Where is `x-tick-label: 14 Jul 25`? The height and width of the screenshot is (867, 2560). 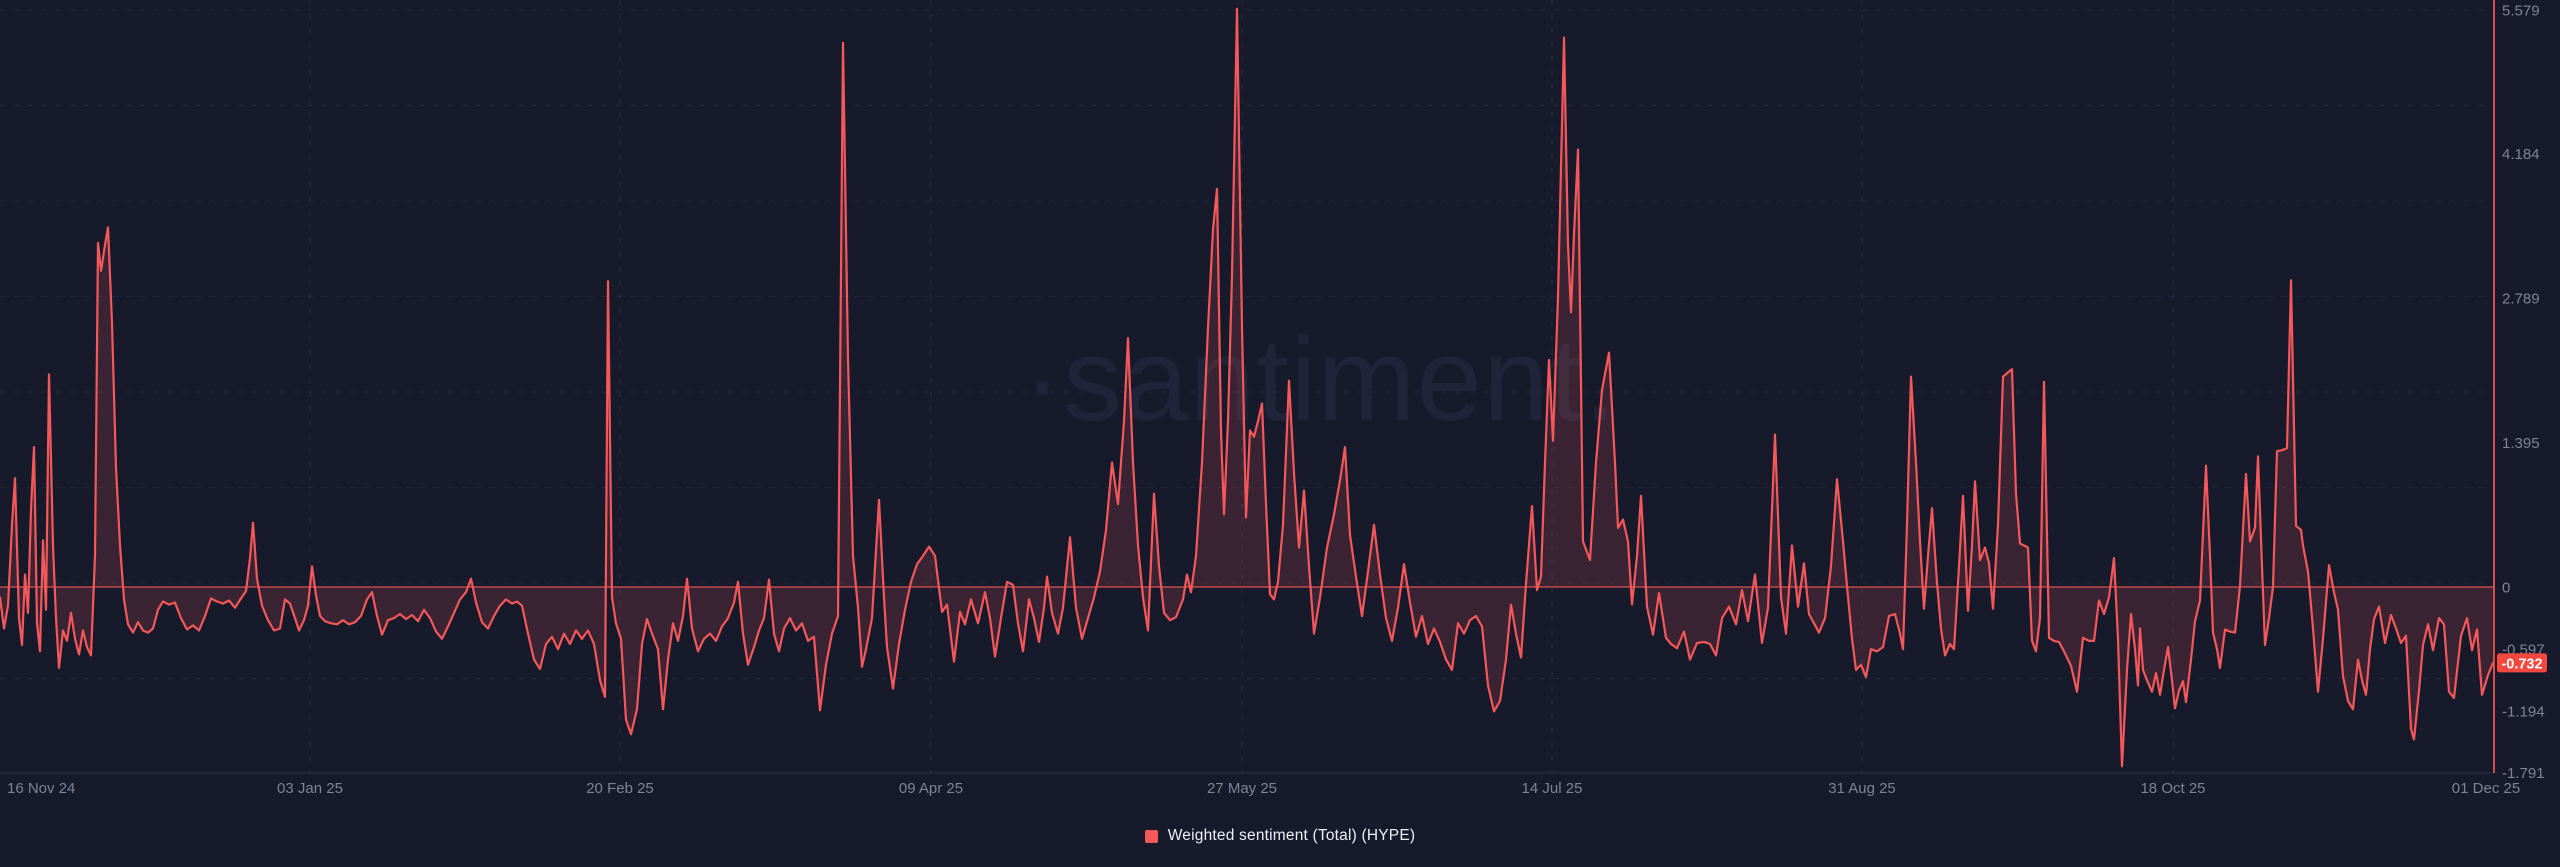 x-tick-label: 14 Jul 25 is located at coordinates (1552, 788).